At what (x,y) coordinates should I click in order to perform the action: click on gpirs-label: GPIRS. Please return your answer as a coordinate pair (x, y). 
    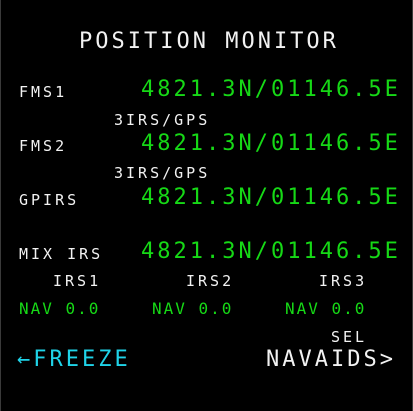
    Looking at the image, I should click on (49, 200).